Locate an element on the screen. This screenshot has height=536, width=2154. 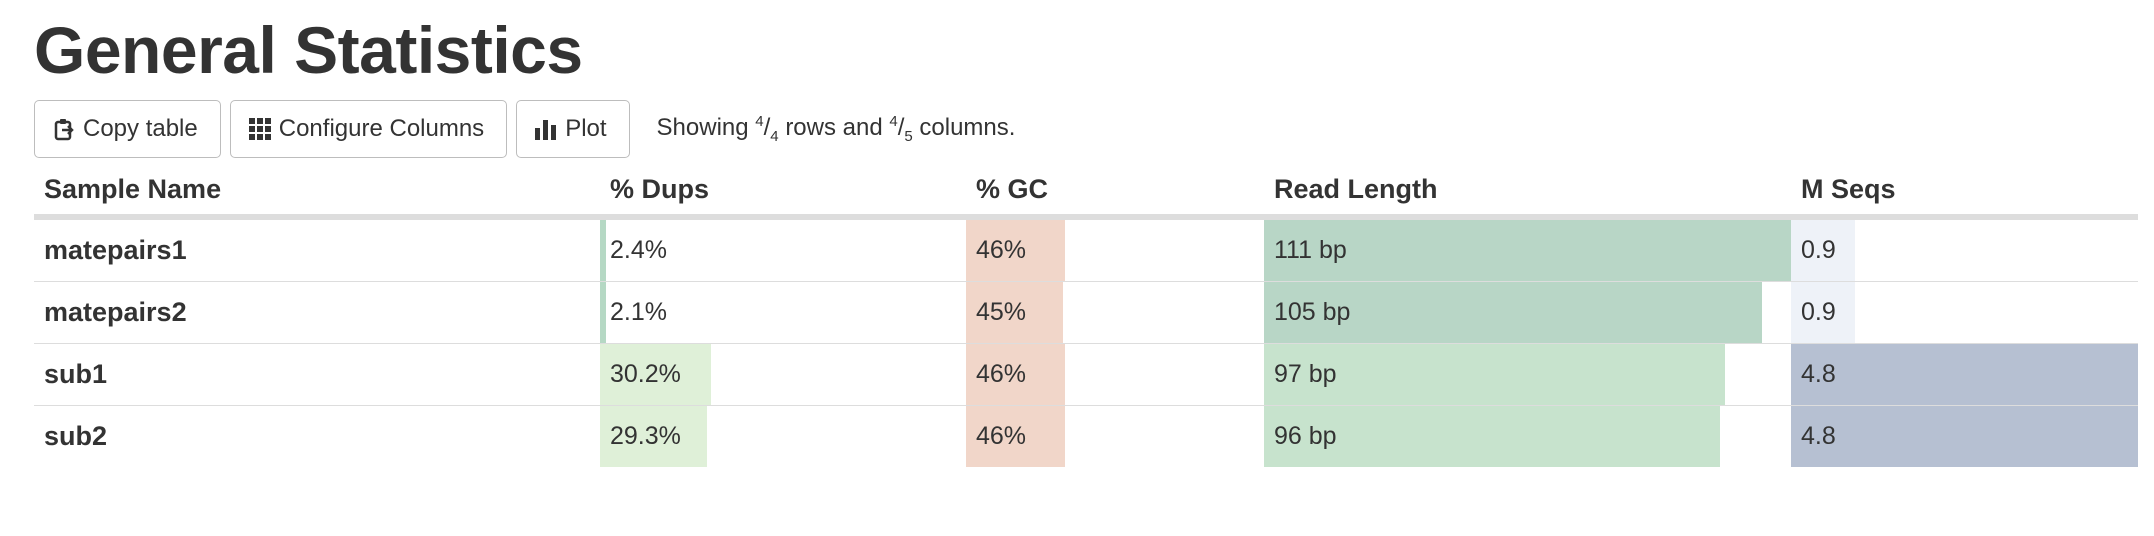
columns-fraction: 4/5 is located at coordinates (901, 129).